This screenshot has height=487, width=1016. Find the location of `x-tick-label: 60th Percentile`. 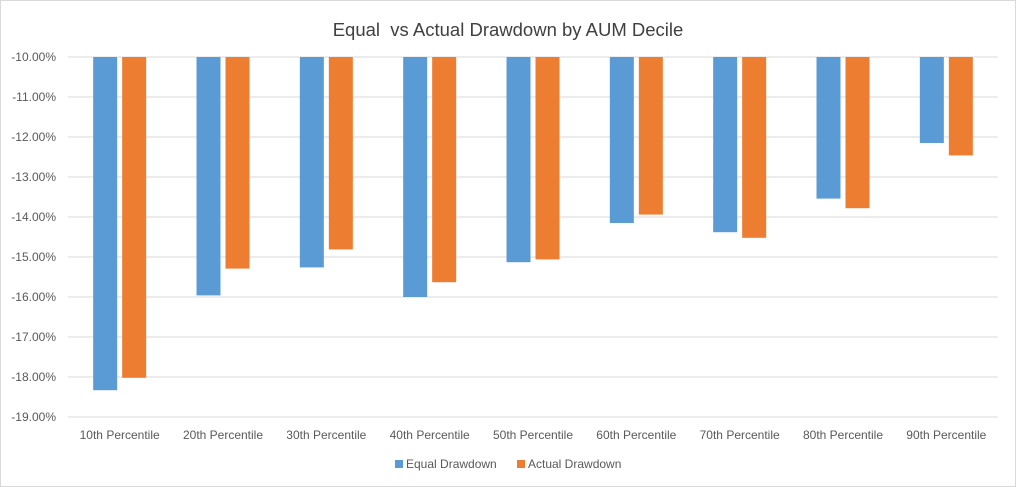

x-tick-label: 60th Percentile is located at coordinates (636, 435).